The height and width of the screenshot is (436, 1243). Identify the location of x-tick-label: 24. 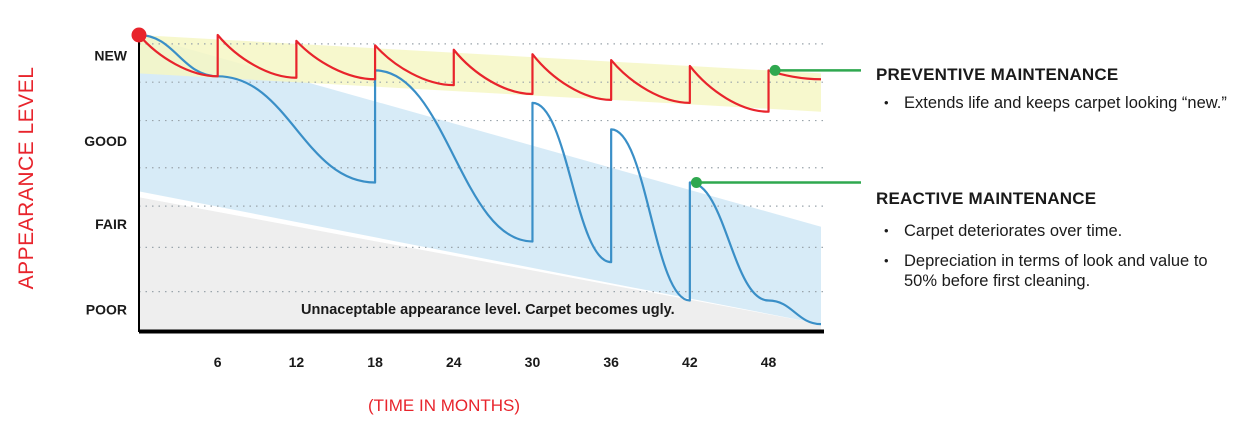
(454, 362).